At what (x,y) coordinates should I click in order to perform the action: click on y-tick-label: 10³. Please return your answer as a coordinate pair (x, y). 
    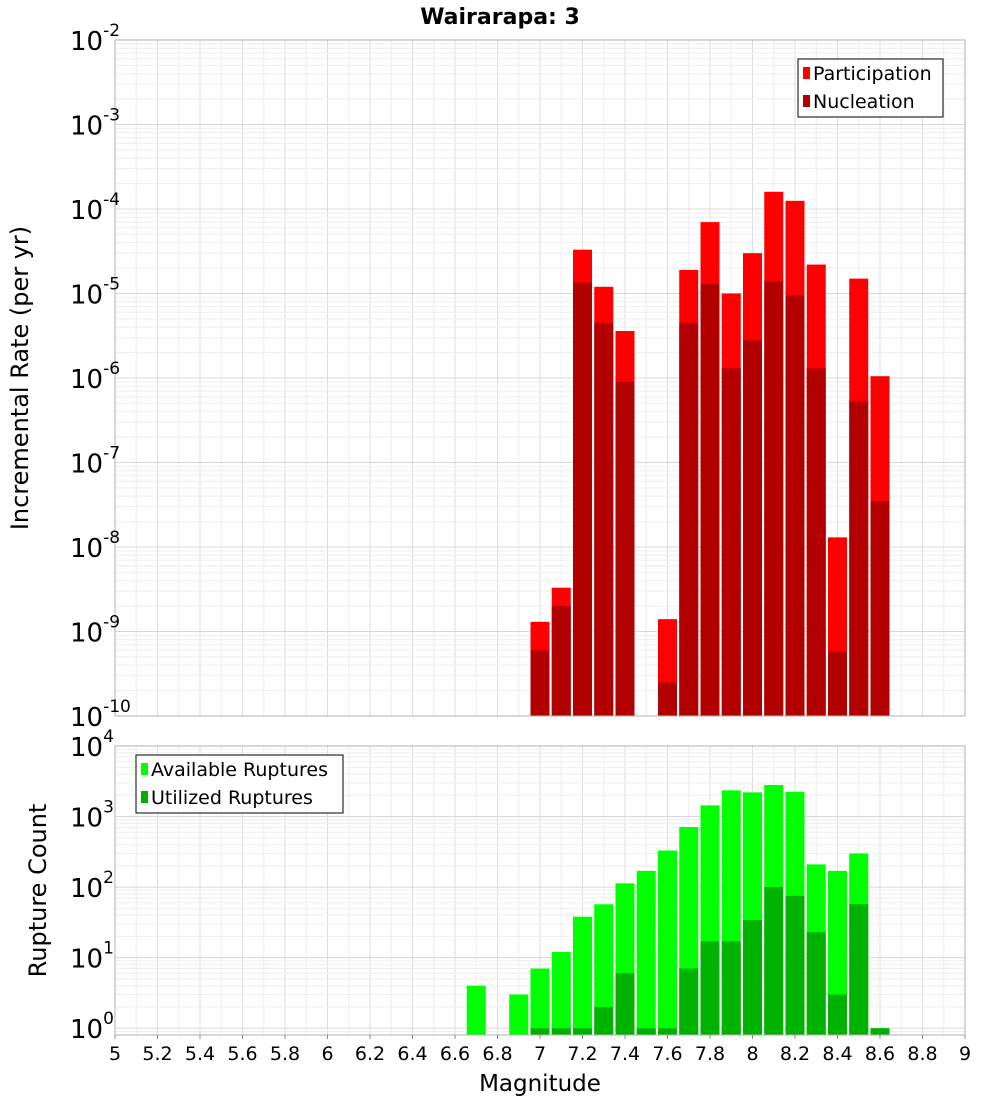
    Looking at the image, I should click on (92, 816).